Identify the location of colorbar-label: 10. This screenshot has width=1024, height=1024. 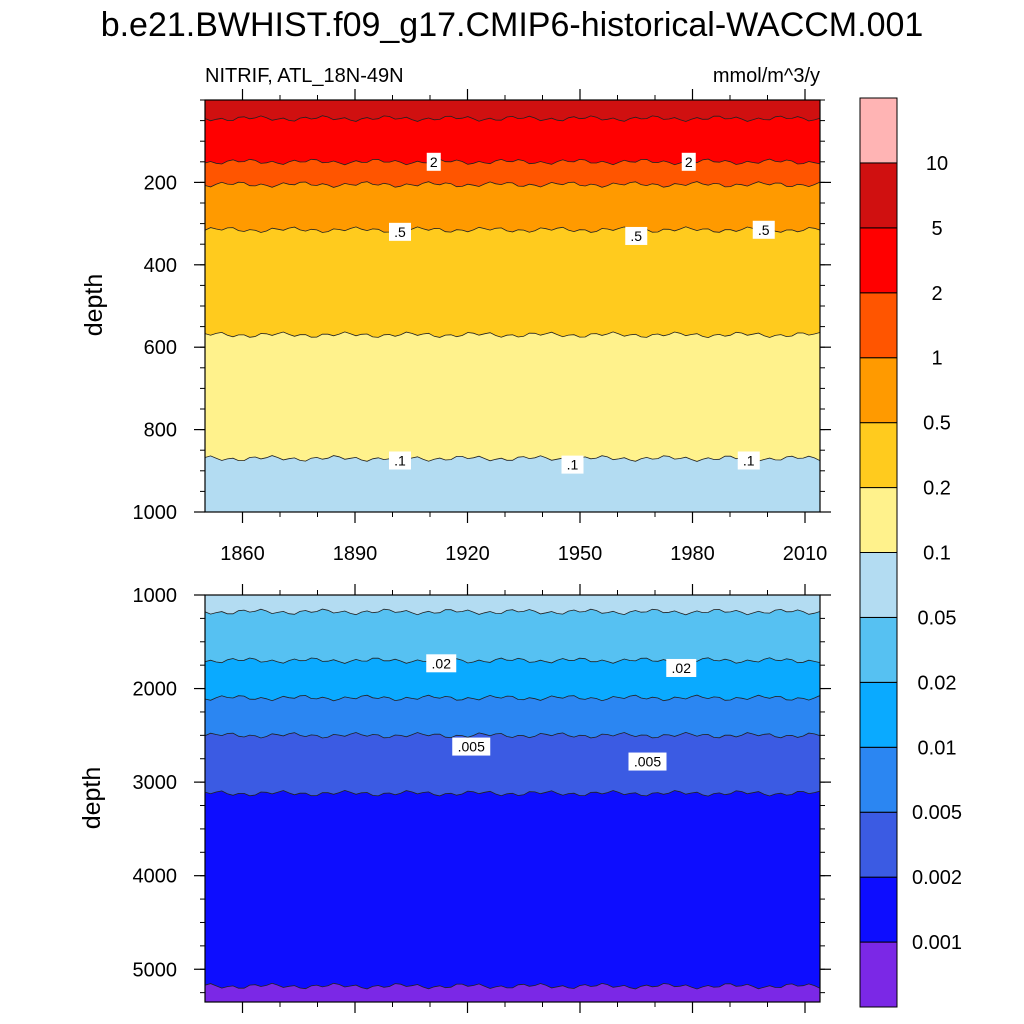
(937, 164).